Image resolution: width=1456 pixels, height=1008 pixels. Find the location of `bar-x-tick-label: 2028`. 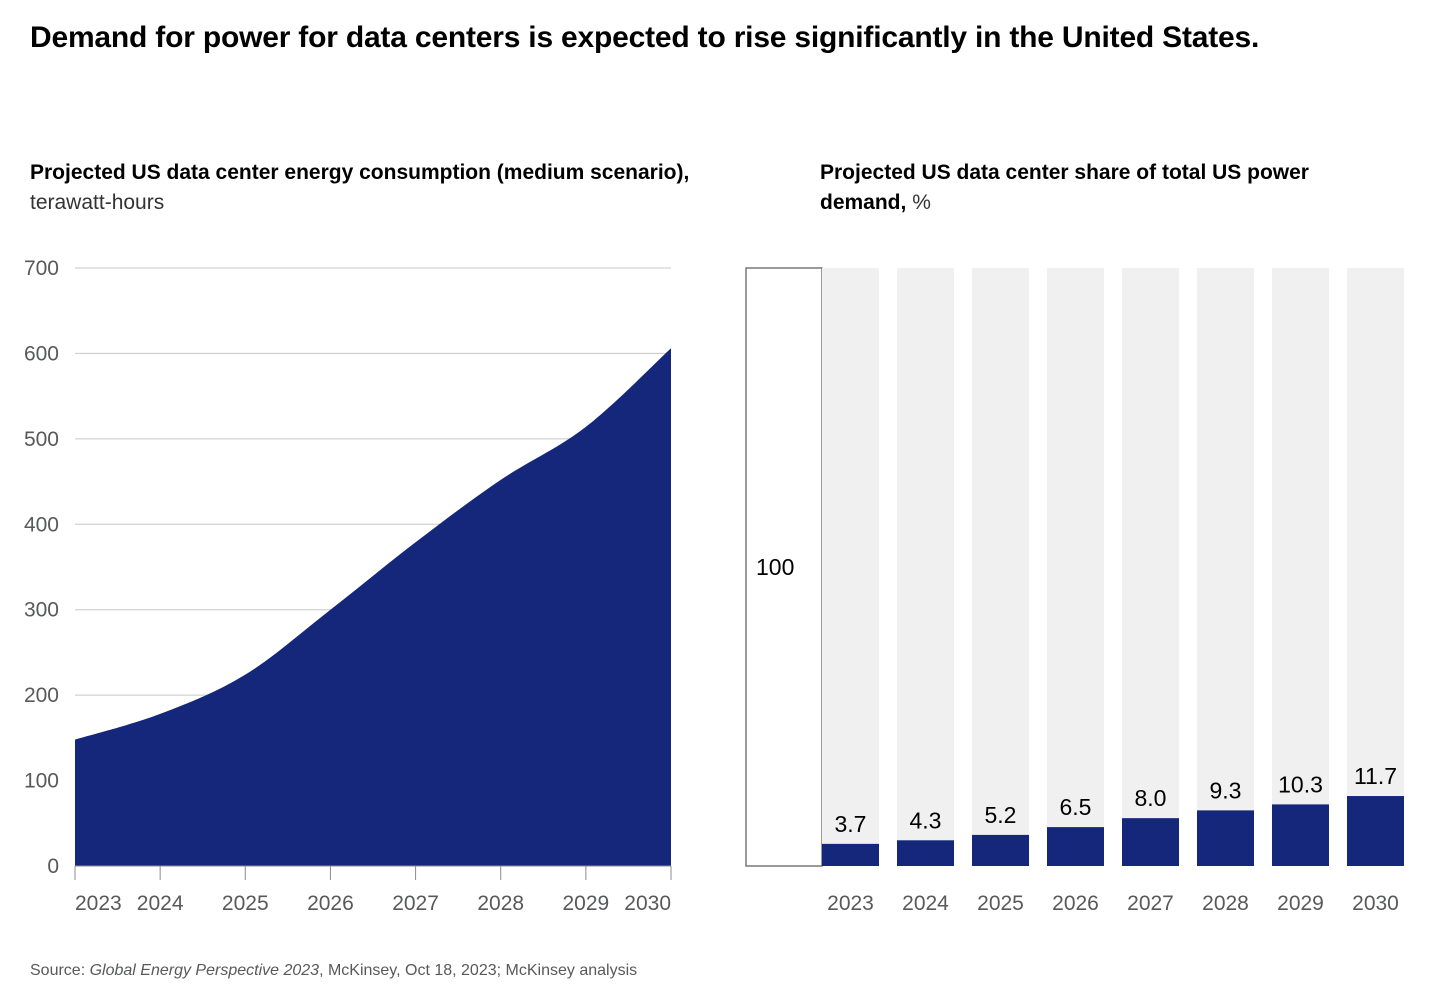

bar-x-tick-label: 2028 is located at coordinates (1225, 903).